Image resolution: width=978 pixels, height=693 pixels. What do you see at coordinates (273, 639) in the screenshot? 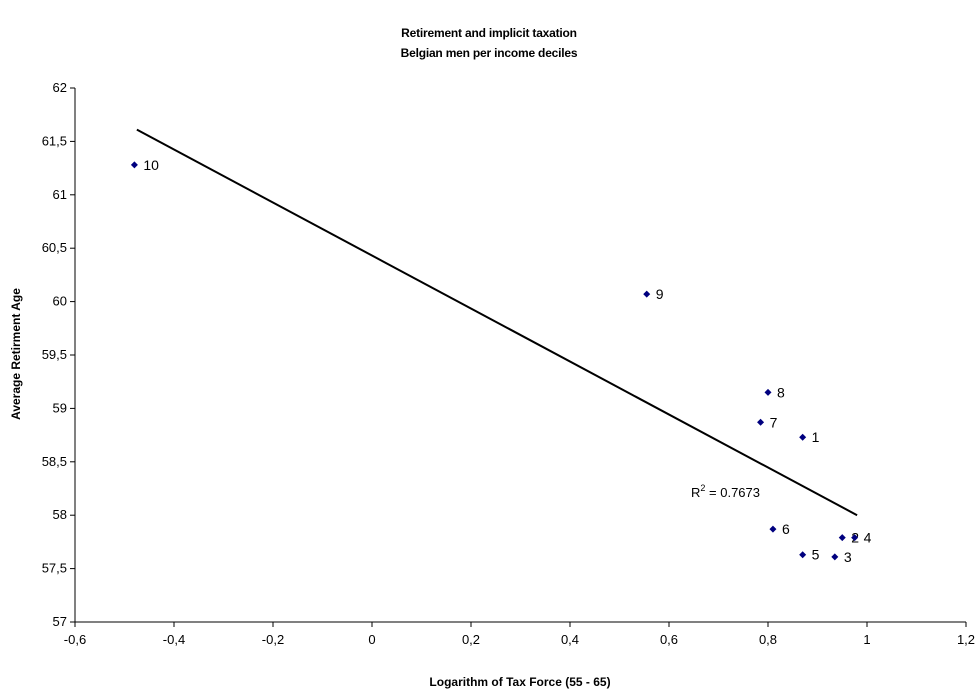
I see `x-tick-label: -0,2` at bounding box center [273, 639].